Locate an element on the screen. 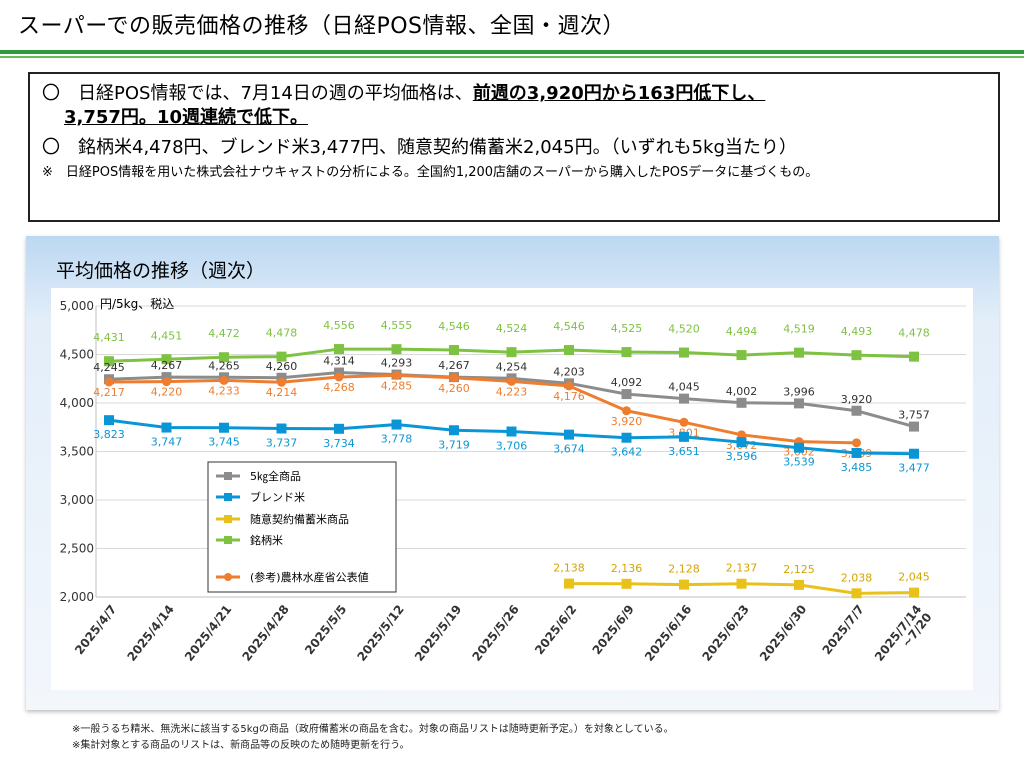 This screenshot has width=1024, height=768. data-label: 4,520 is located at coordinates (684, 329).